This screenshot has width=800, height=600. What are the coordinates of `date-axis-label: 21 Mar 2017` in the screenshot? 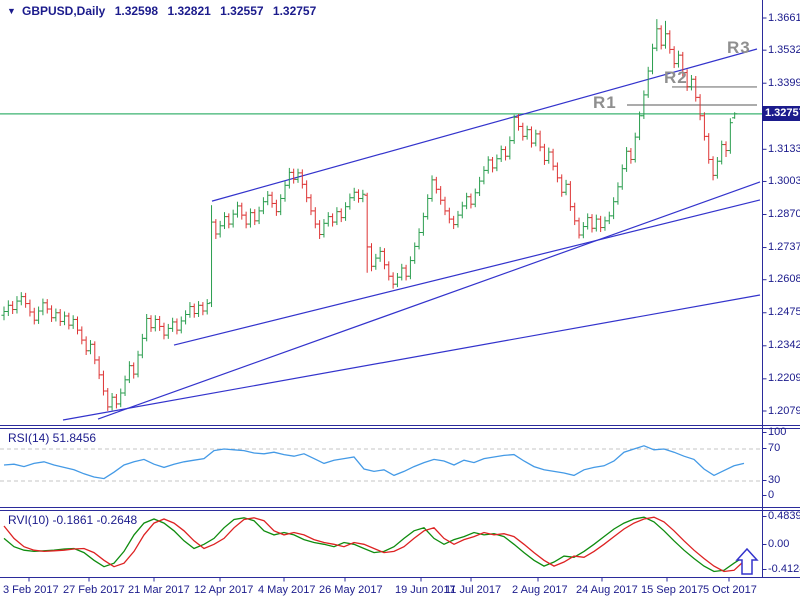 It's located at (159, 590).